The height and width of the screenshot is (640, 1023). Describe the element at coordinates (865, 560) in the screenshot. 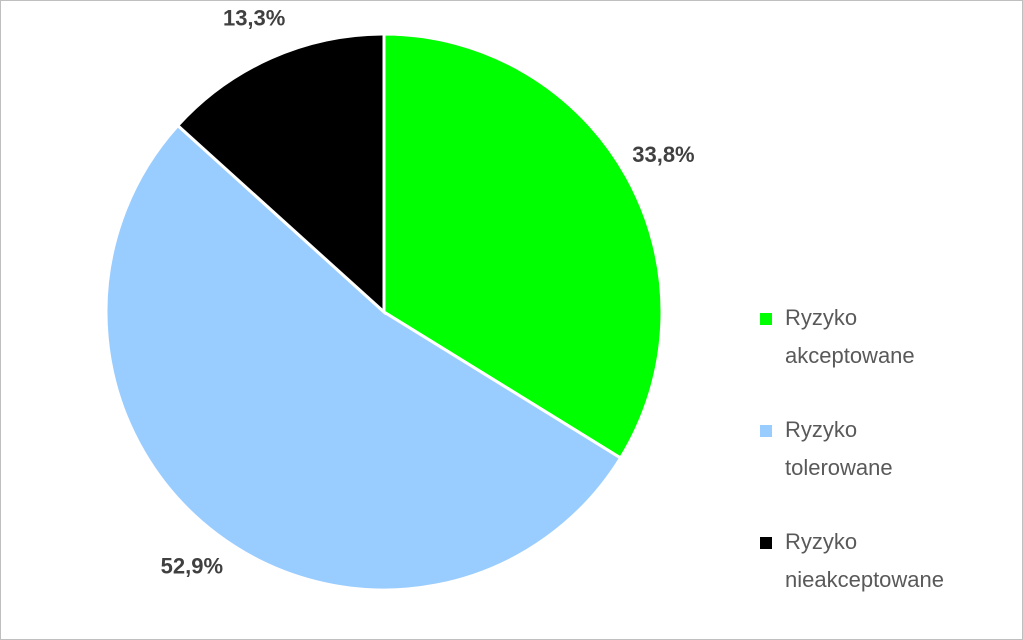

I see `legend-label: Ryzyko nieakceptowane` at that location.